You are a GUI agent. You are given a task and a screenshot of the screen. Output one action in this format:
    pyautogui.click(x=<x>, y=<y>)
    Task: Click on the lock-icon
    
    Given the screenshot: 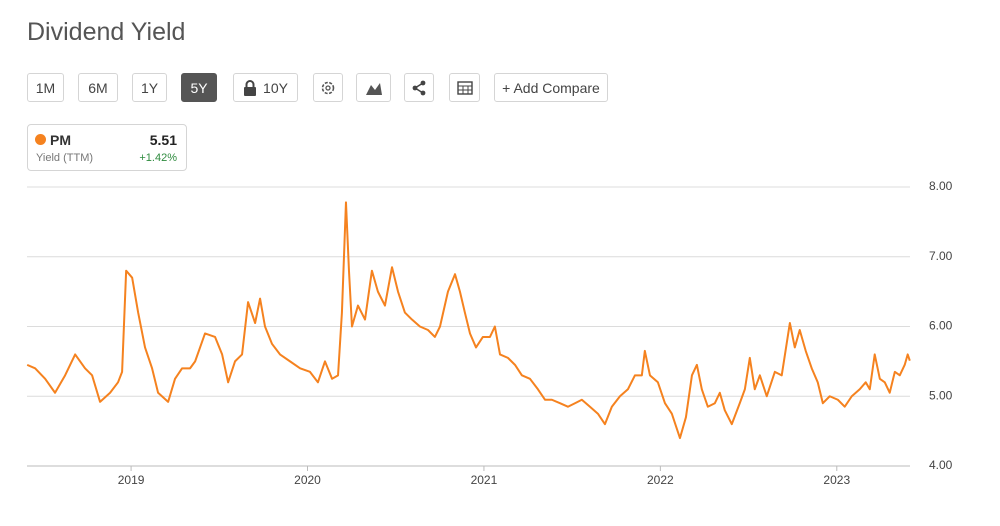 What is the action you would take?
    pyautogui.click(x=250, y=87)
    